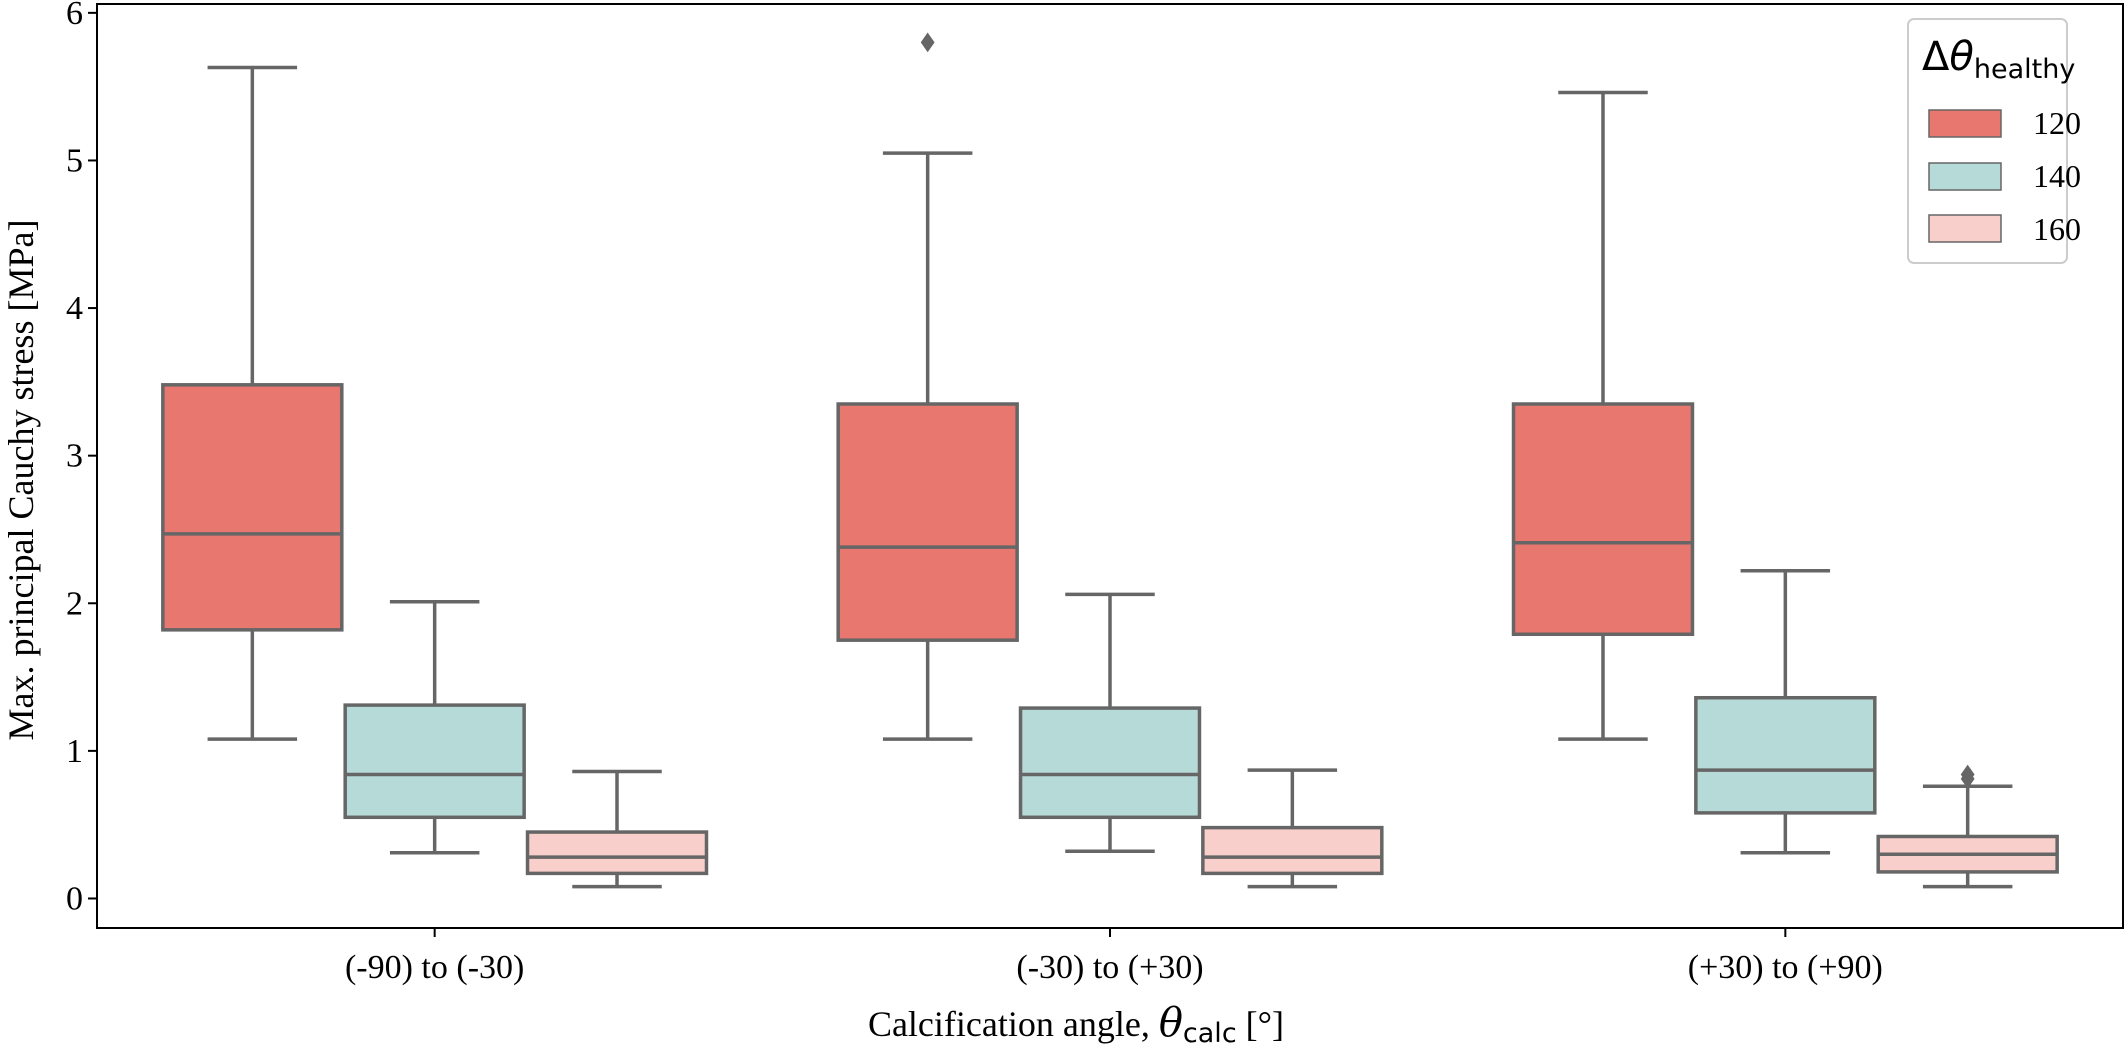  What do you see at coordinates (1785, 967) in the screenshot?
I see `x-tick-label: (+30) to (+90)` at bounding box center [1785, 967].